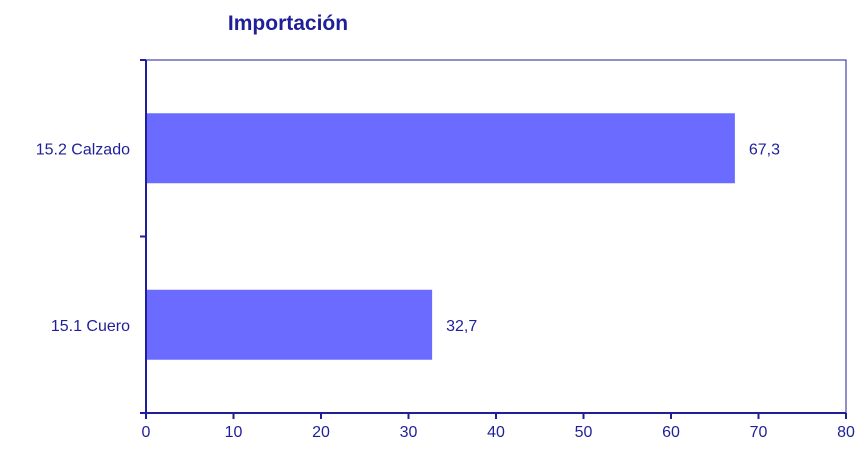 This screenshot has height=449, width=866. What do you see at coordinates (759, 432) in the screenshot?
I see `x-tick-label: 70` at bounding box center [759, 432].